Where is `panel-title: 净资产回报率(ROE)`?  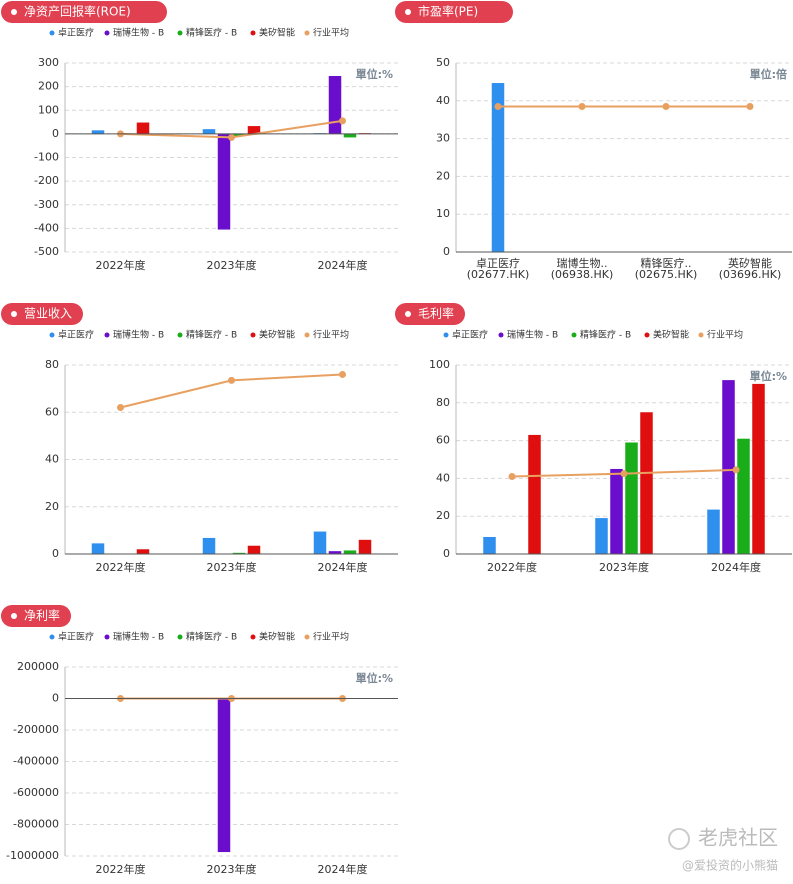
panel-title: 净资产回报率(ROE) is located at coordinates (77, 11).